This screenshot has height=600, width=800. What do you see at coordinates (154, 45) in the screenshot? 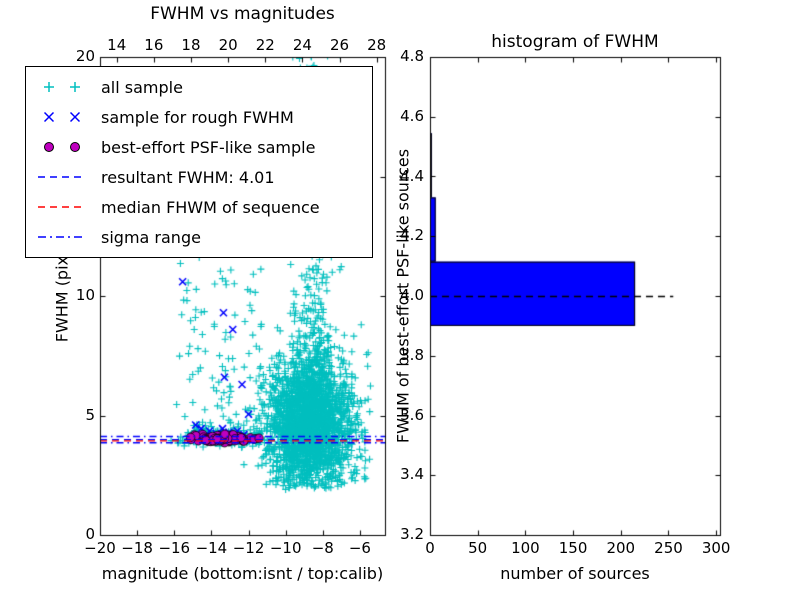
I see `left-top-xtick-label-1: 16` at bounding box center [154, 45].